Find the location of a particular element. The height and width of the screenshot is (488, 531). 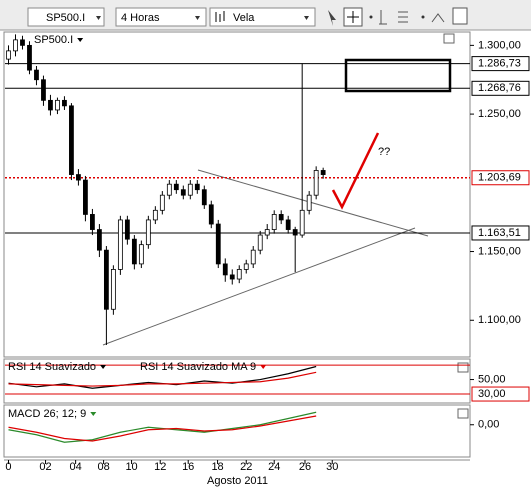

level-label: 1.286,73 is located at coordinates (499, 64).